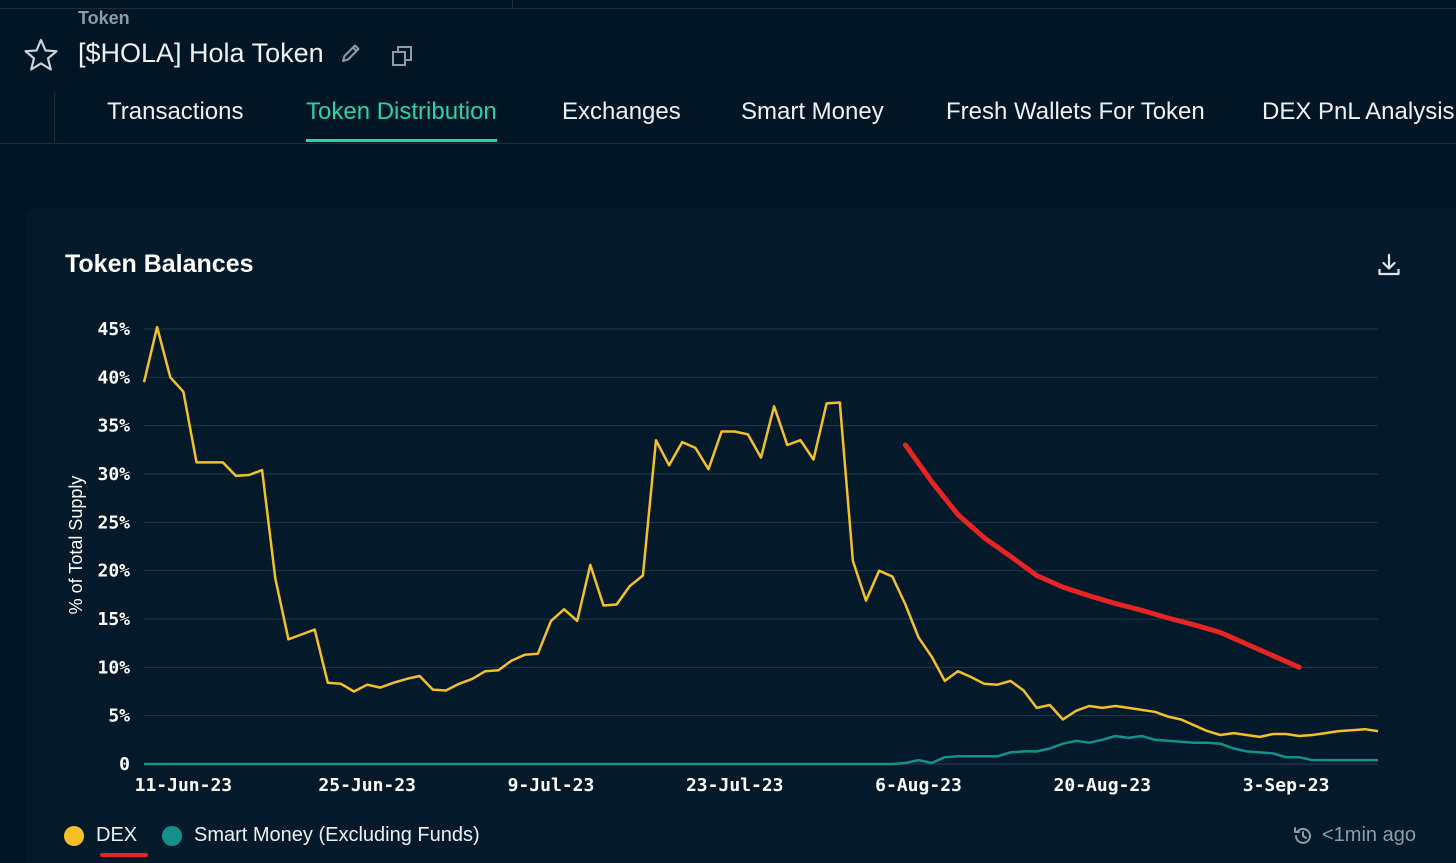 The width and height of the screenshot is (1456, 863). I want to click on legend-label-dex: DEX, so click(117, 835).